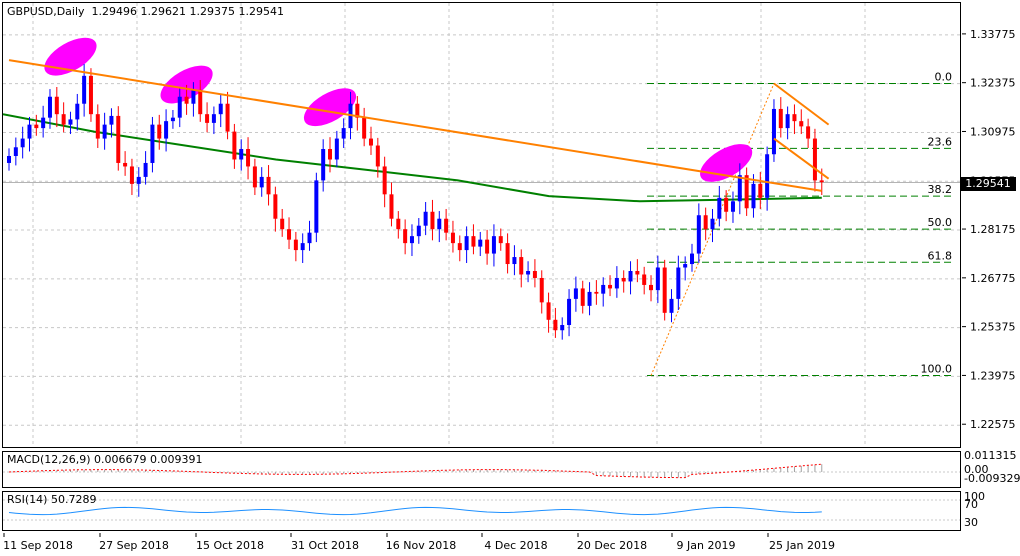 Image resolution: width=1020 pixels, height=556 pixels. What do you see at coordinates (412, 158) in the screenshot?
I see `moving-average-line` at bounding box center [412, 158].